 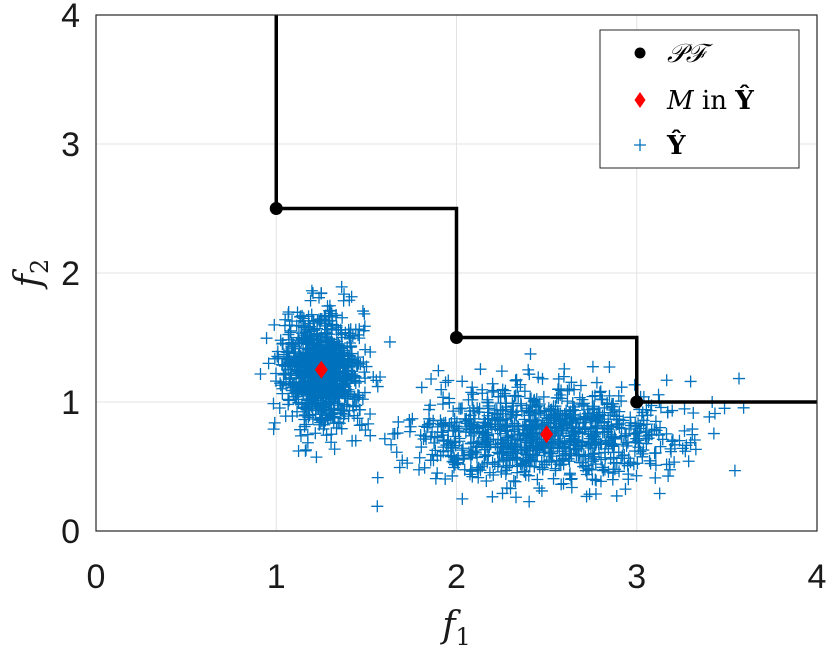 What do you see at coordinates (715, 101) in the screenshot?
I see `legend-label-mean-in: in` at bounding box center [715, 101].